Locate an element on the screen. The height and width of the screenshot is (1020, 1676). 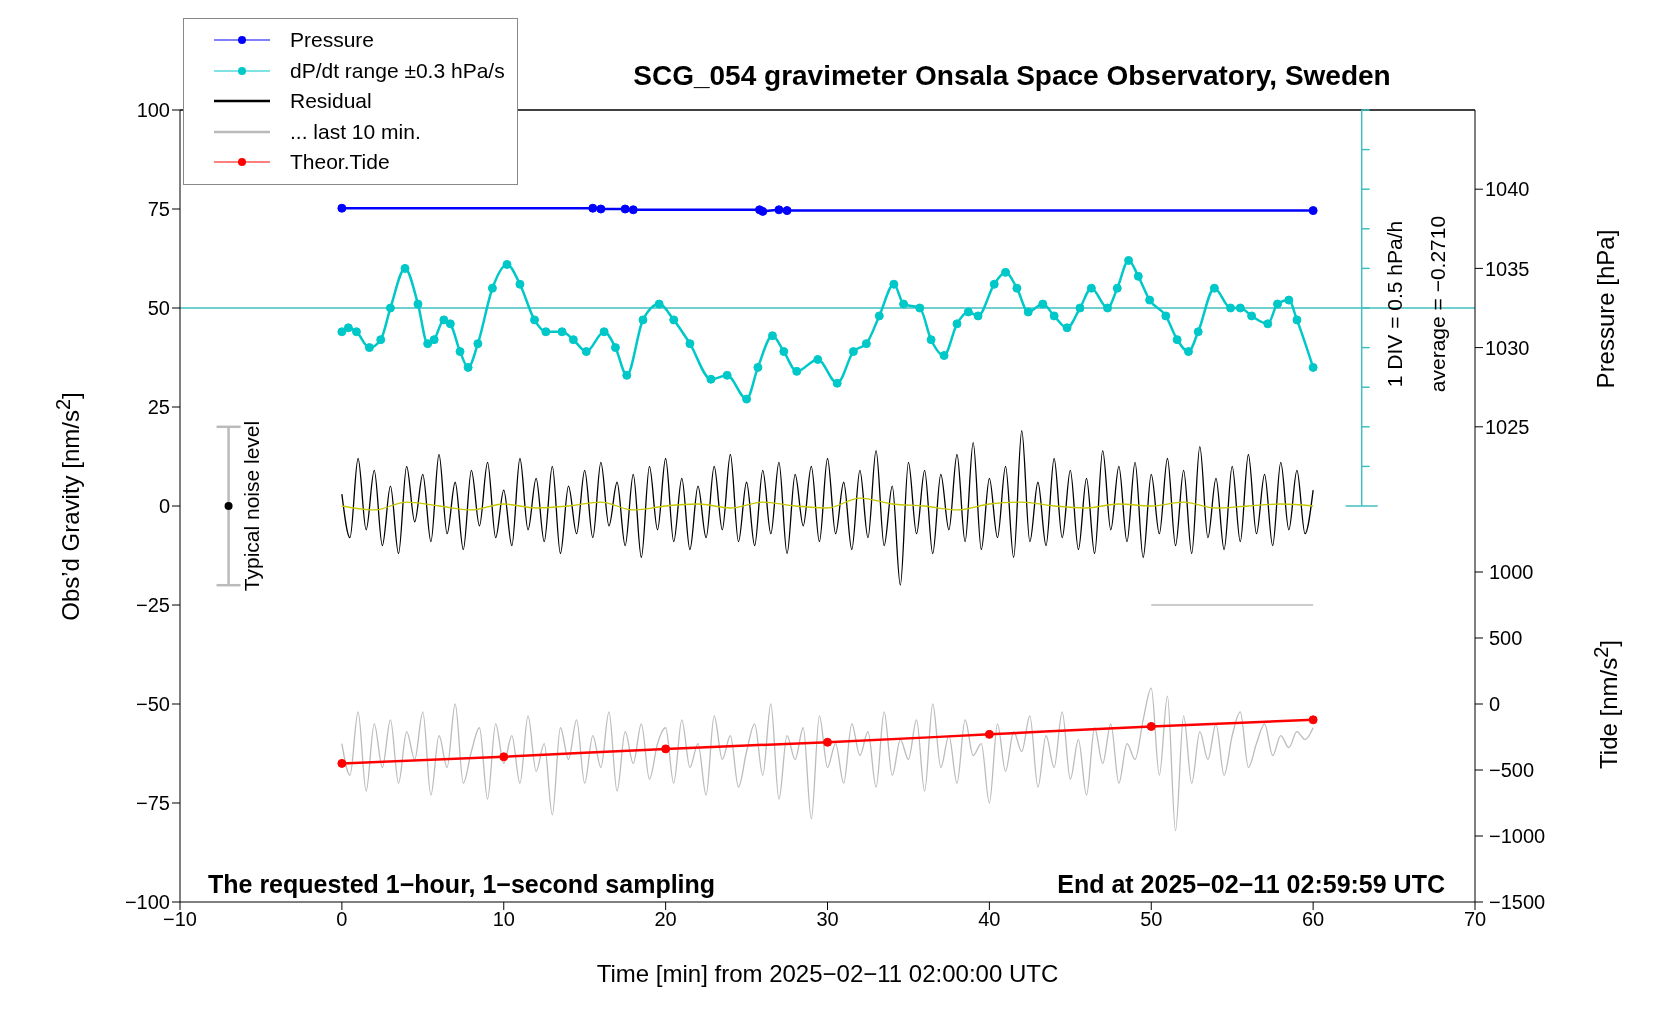
legend-label: ... last 10 min. is located at coordinates (355, 131).